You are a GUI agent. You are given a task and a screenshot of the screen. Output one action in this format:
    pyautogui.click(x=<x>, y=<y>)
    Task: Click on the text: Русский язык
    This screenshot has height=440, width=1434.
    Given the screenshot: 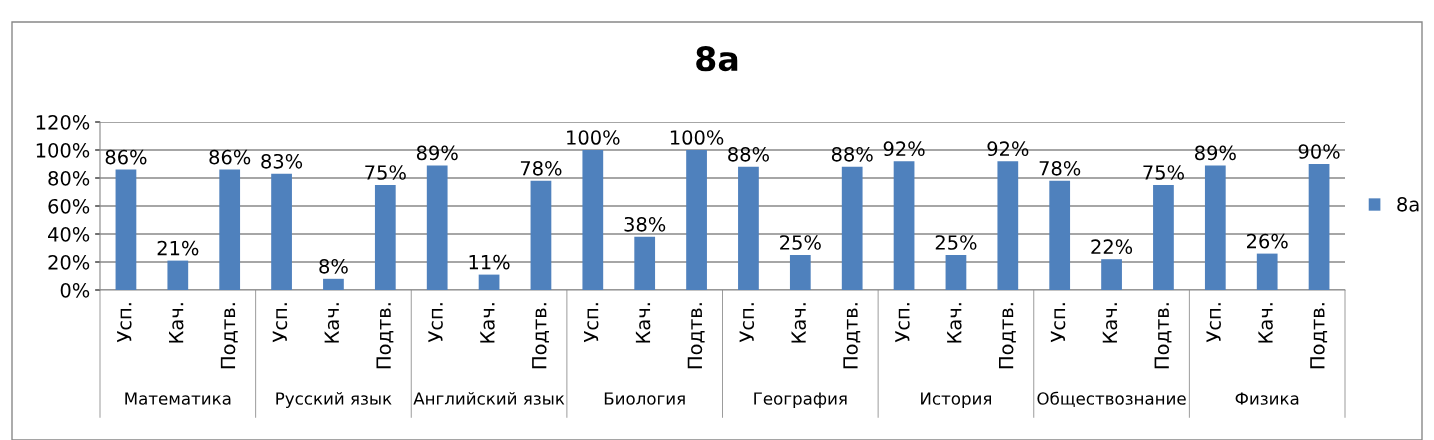 What is the action you would take?
    pyautogui.click(x=334, y=400)
    